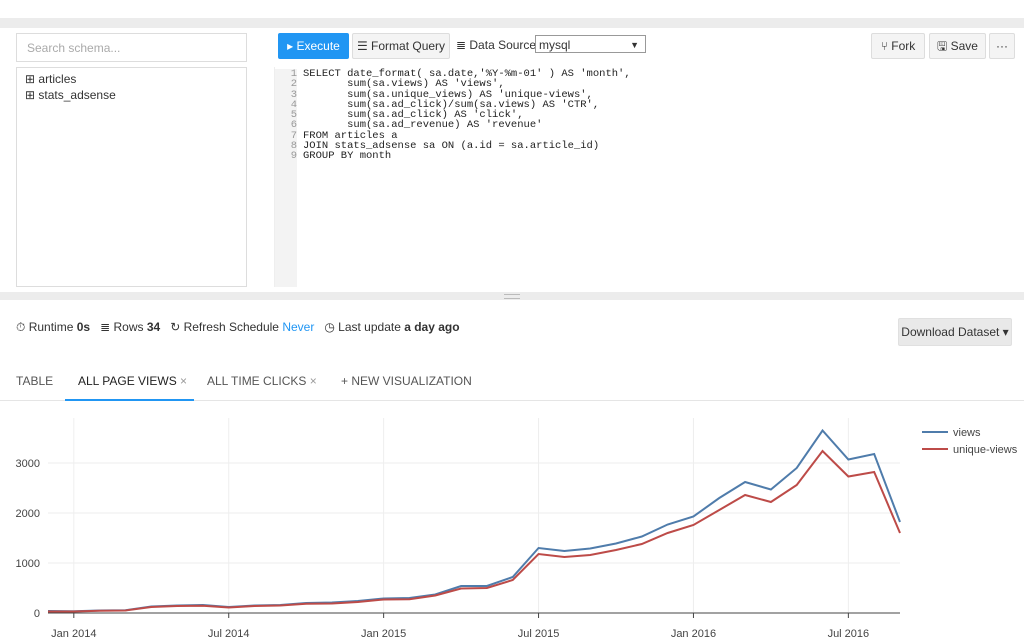 Image resolution: width=1024 pixels, height=642 pixels. Describe the element at coordinates (383, 634) in the screenshot. I see `x-tick-label: Jan 2015` at that location.